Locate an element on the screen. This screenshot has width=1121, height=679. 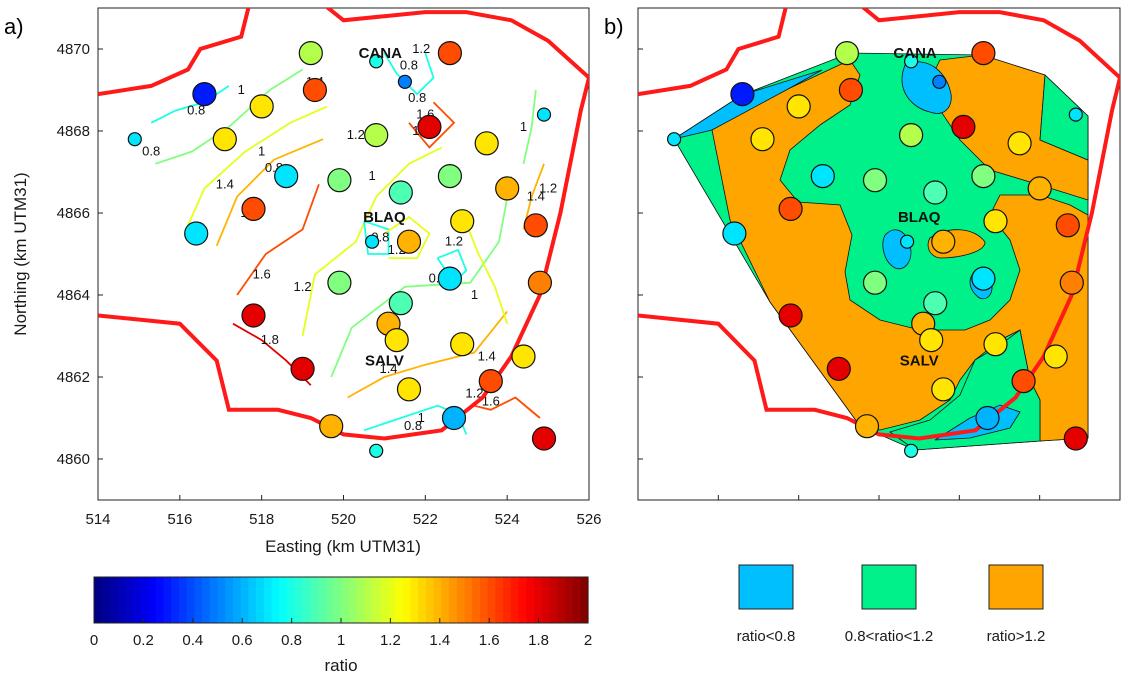
y-tick-label: 4866 is located at coordinates (73, 213).